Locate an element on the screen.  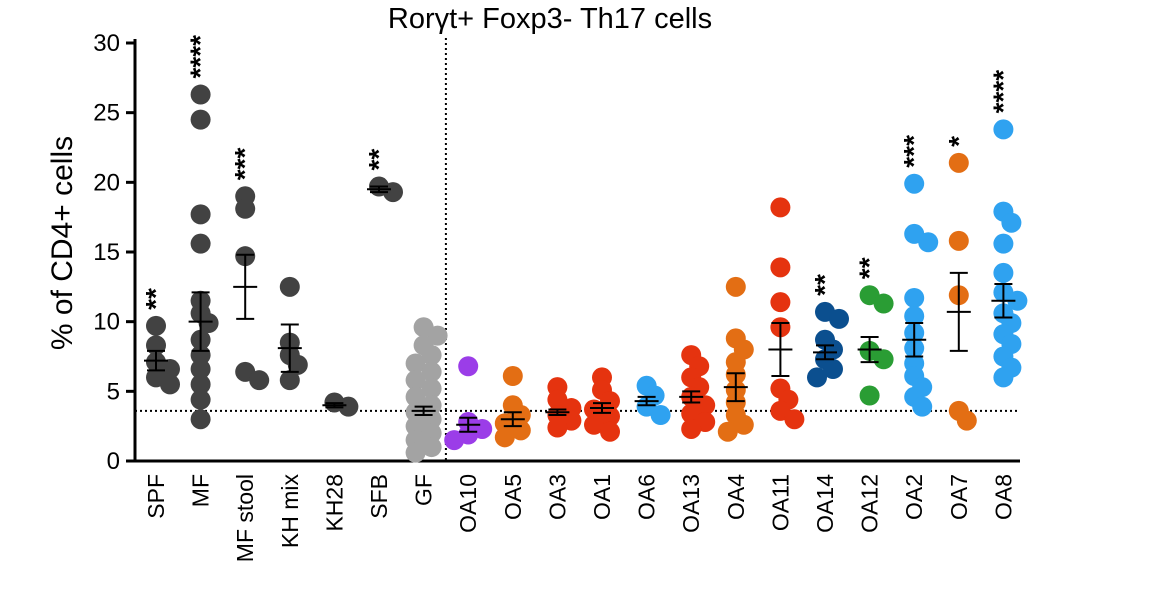
y-tick-label: 10 is located at coordinates (106, 322).